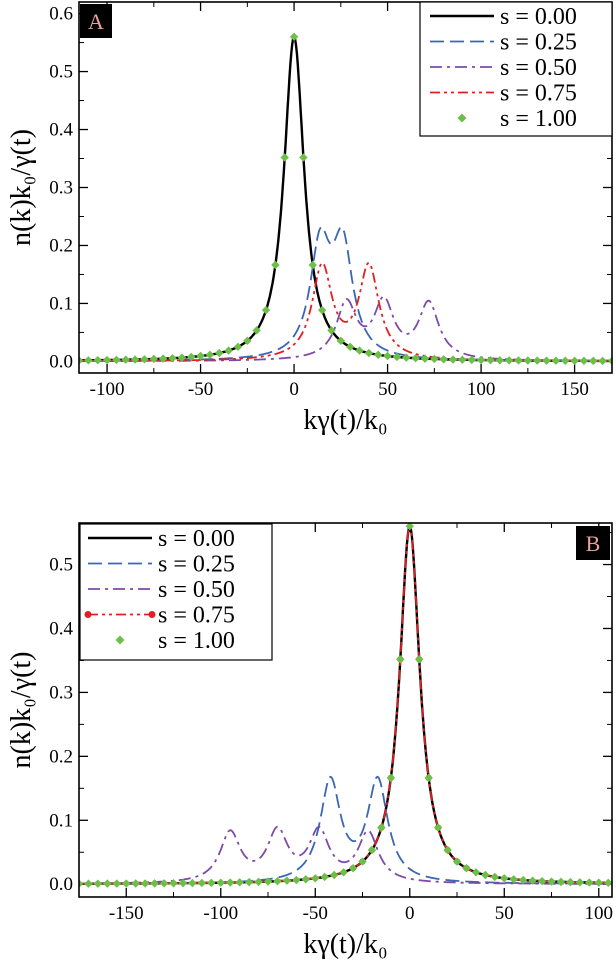  What do you see at coordinates (538, 94) in the screenshot?
I see `legend-label-3: s = 0.75` at bounding box center [538, 94].